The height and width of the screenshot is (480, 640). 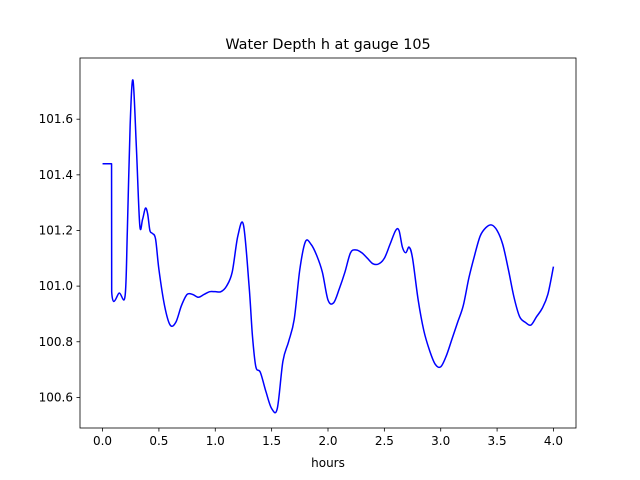 I want to click on x-tick-label: 1.5, so click(x=271, y=441).